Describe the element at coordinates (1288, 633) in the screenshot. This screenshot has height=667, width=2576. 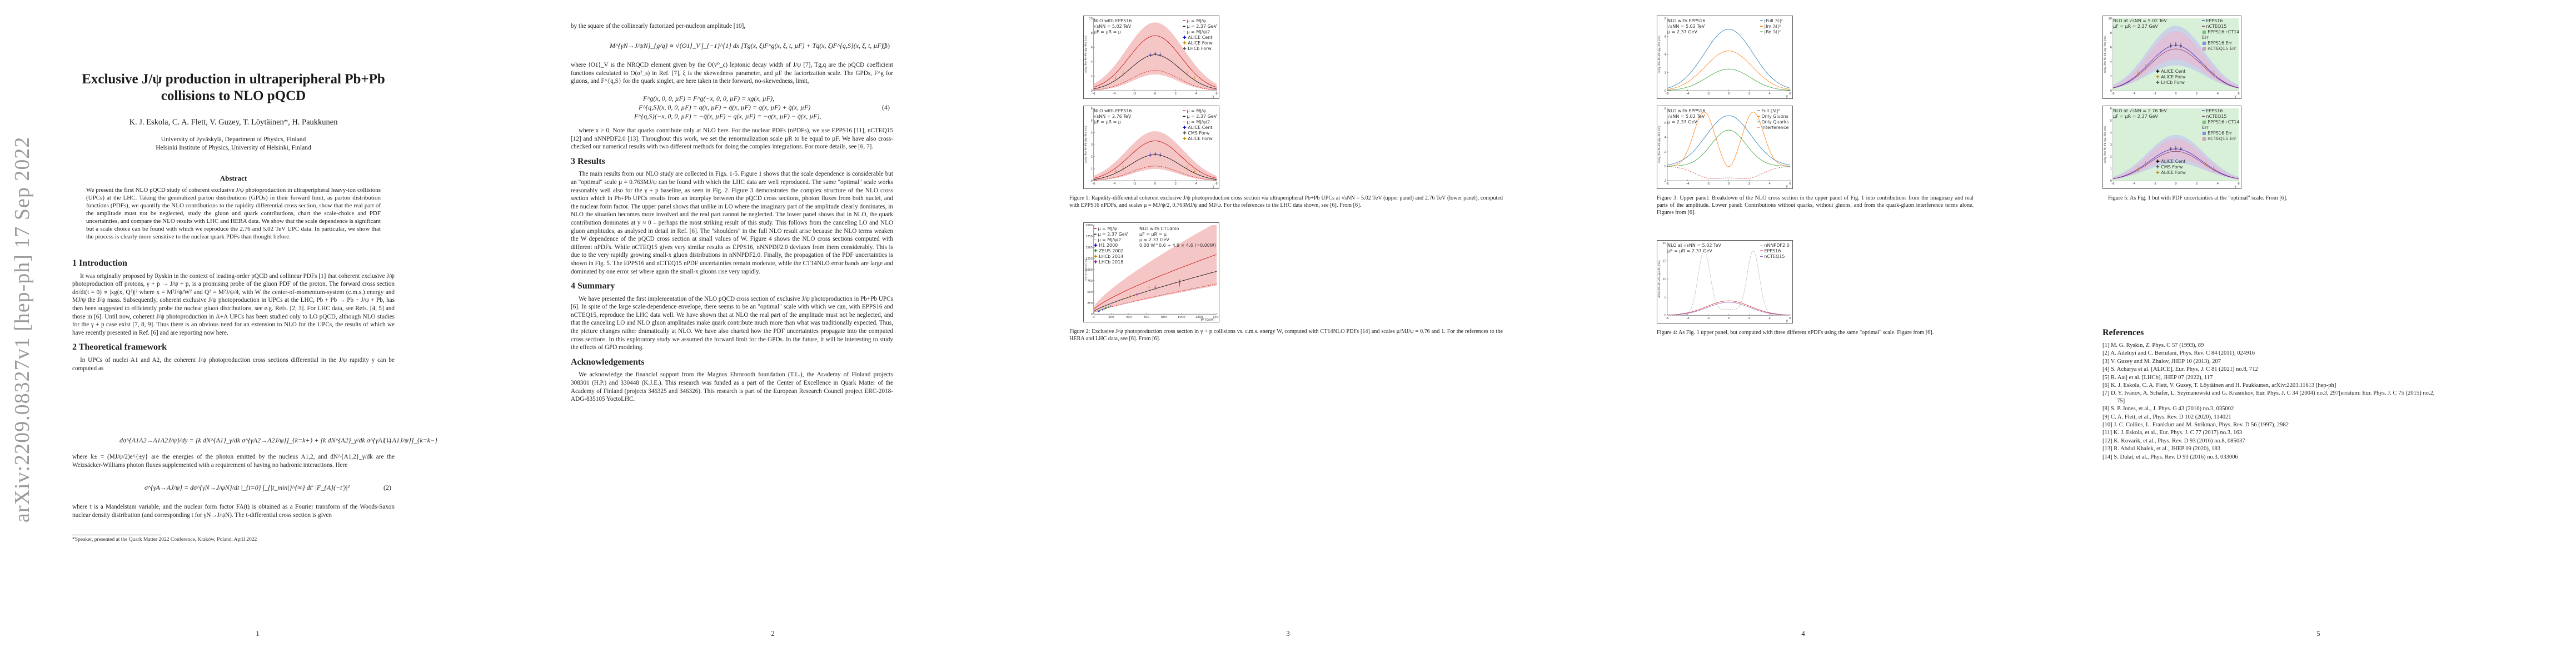
I see `page-number: 3` at that location.